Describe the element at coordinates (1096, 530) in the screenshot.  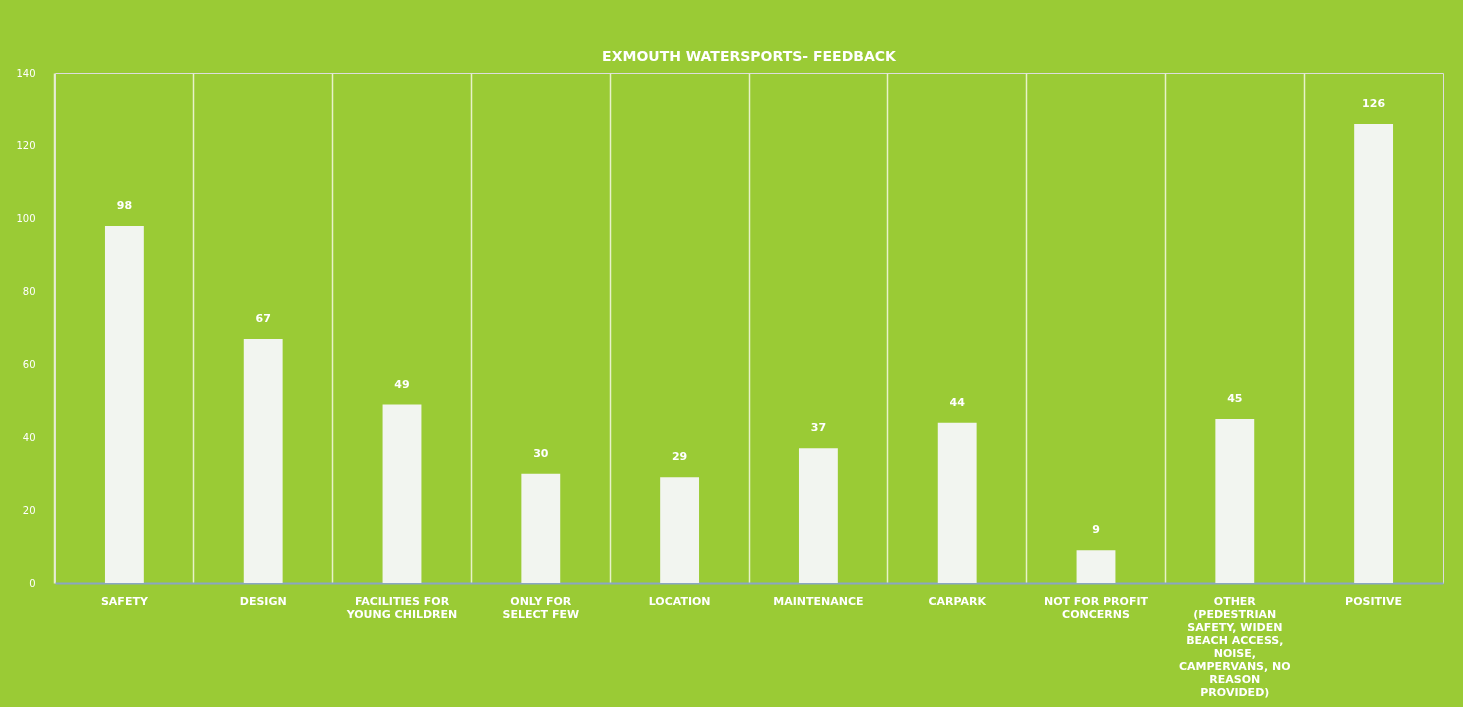
I see `data-label: 9` at that location.